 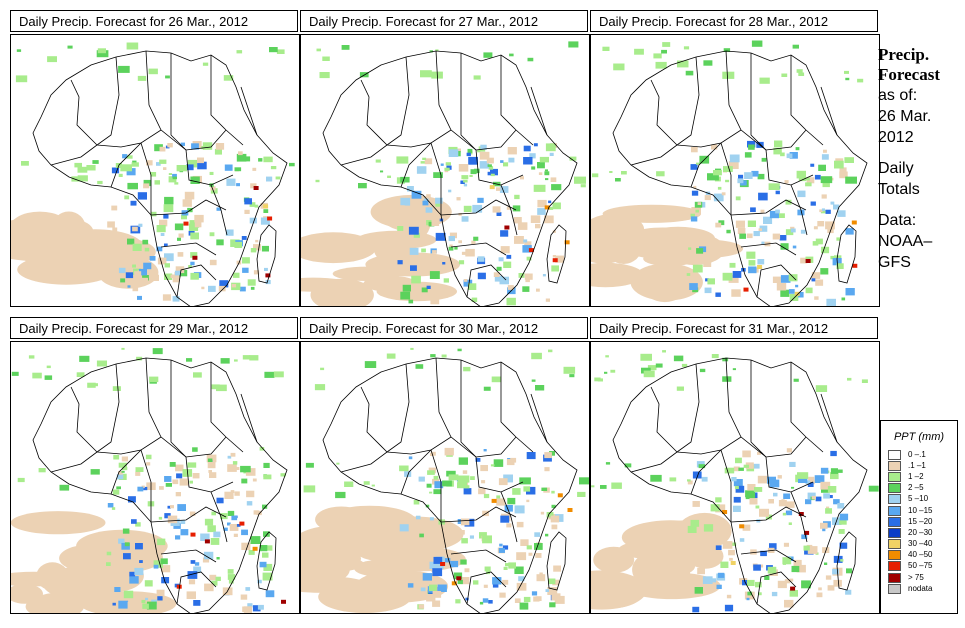 What do you see at coordinates (445, 480) in the screenshot?
I see `africa-map-svg` at bounding box center [445, 480].